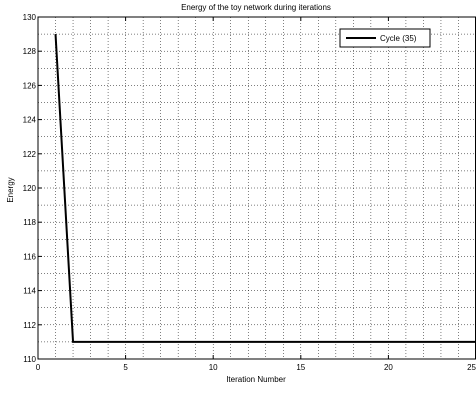 The image size is (476, 397). What do you see at coordinates (30, 51) in the screenshot?
I see `y-tick-label-128: 128` at bounding box center [30, 51].